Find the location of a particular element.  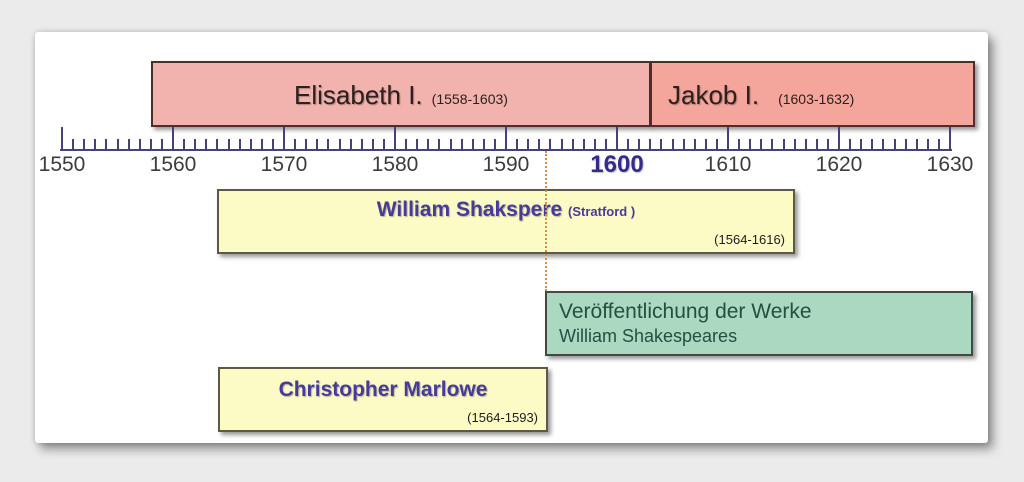

marlowe-years: (1564-1593) is located at coordinates (502, 417).